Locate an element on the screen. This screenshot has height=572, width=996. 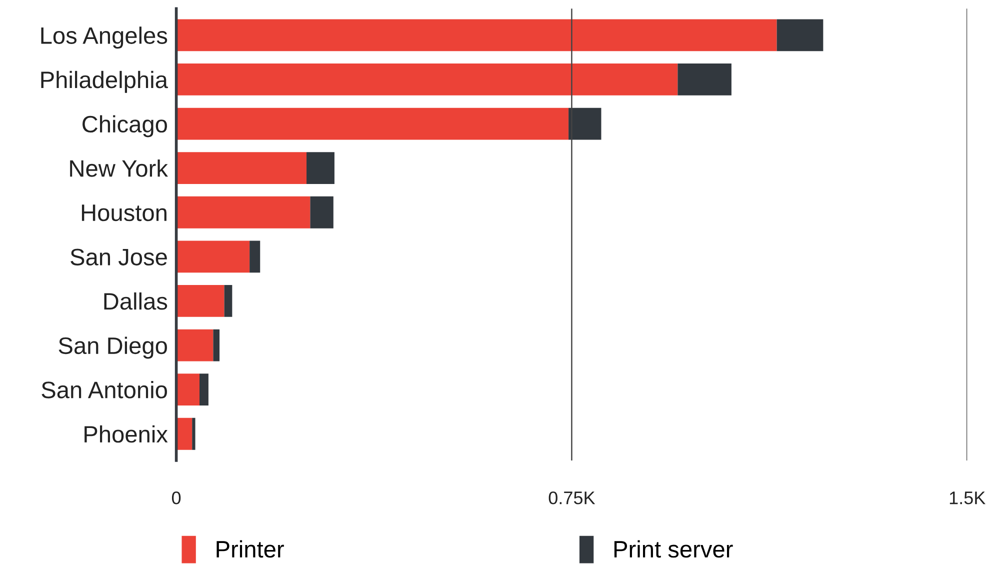
y-tick-label: San Diego is located at coordinates (112, 347).